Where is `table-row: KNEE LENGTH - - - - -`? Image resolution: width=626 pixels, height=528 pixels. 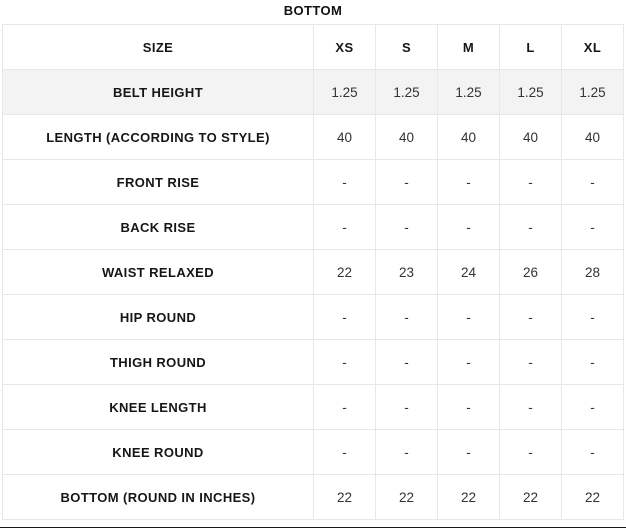 table-row: KNEE LENGTH - - - - - is located at coordinates (313, 407).